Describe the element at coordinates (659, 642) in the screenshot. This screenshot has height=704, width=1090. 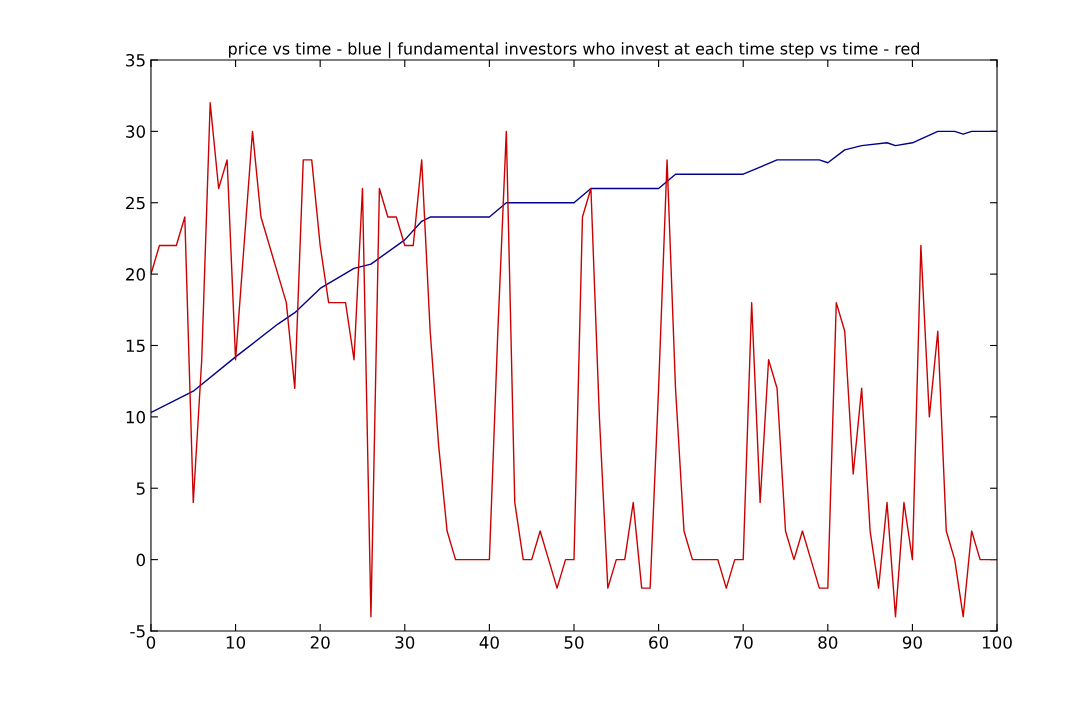
I see `x-tick-label: 60` at that location.